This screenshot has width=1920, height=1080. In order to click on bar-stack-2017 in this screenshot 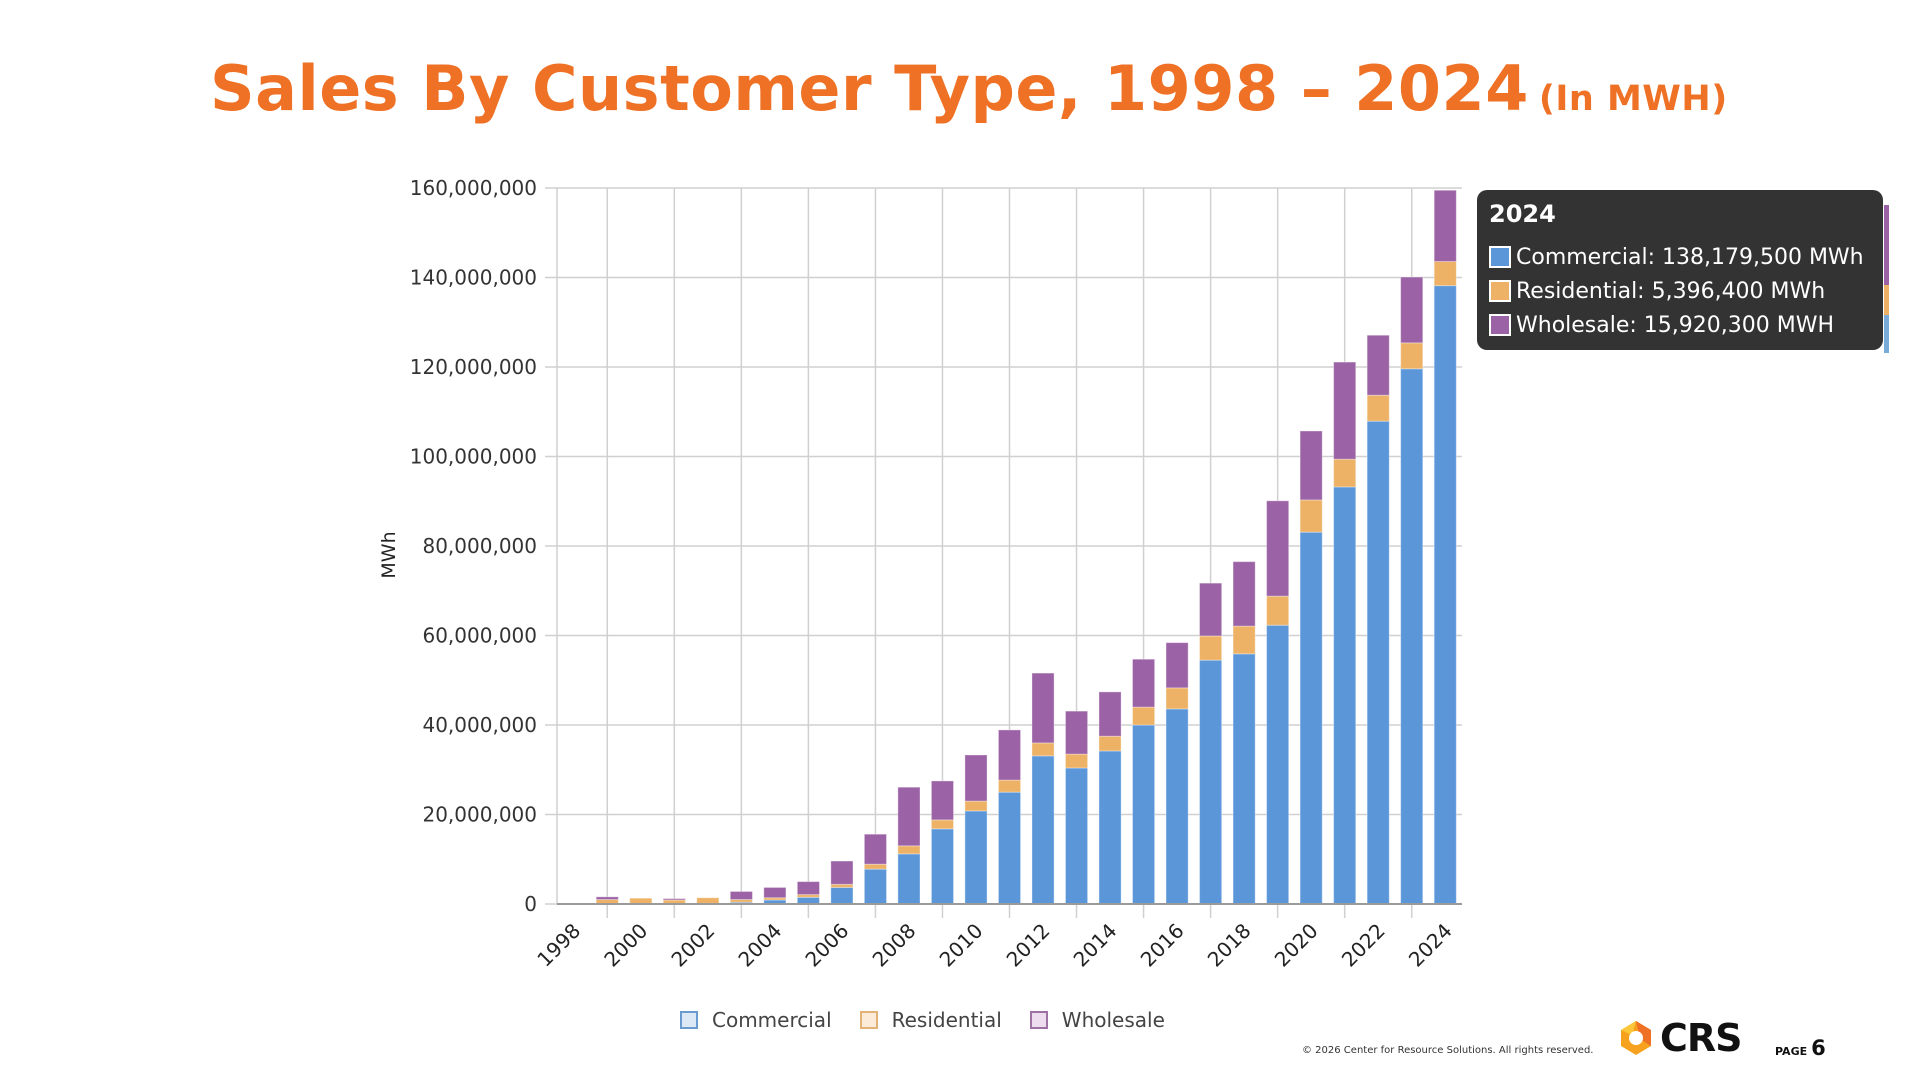, I will do `click(1211, 743)`.